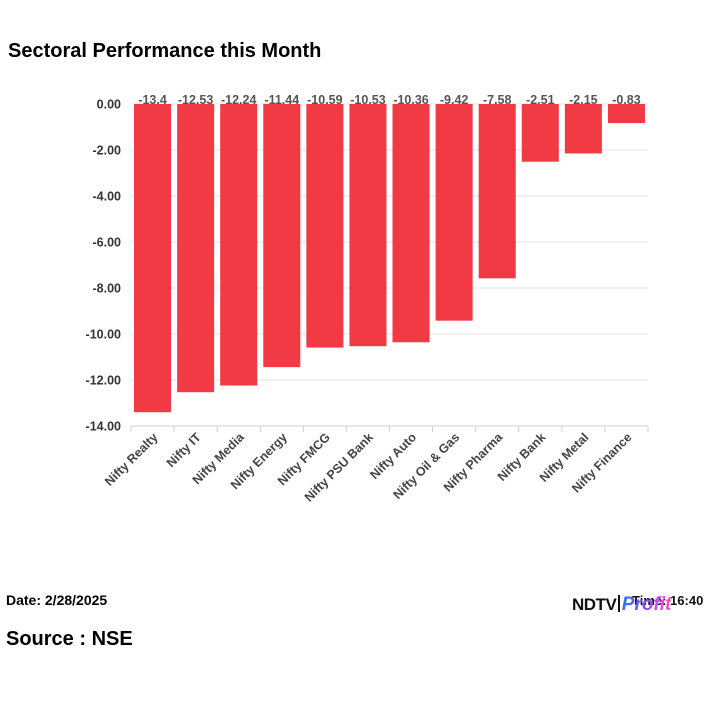 The width and height of the screenshot is (720, 720). I want to click on y-tick-label: -2.00, so click(107, 151).